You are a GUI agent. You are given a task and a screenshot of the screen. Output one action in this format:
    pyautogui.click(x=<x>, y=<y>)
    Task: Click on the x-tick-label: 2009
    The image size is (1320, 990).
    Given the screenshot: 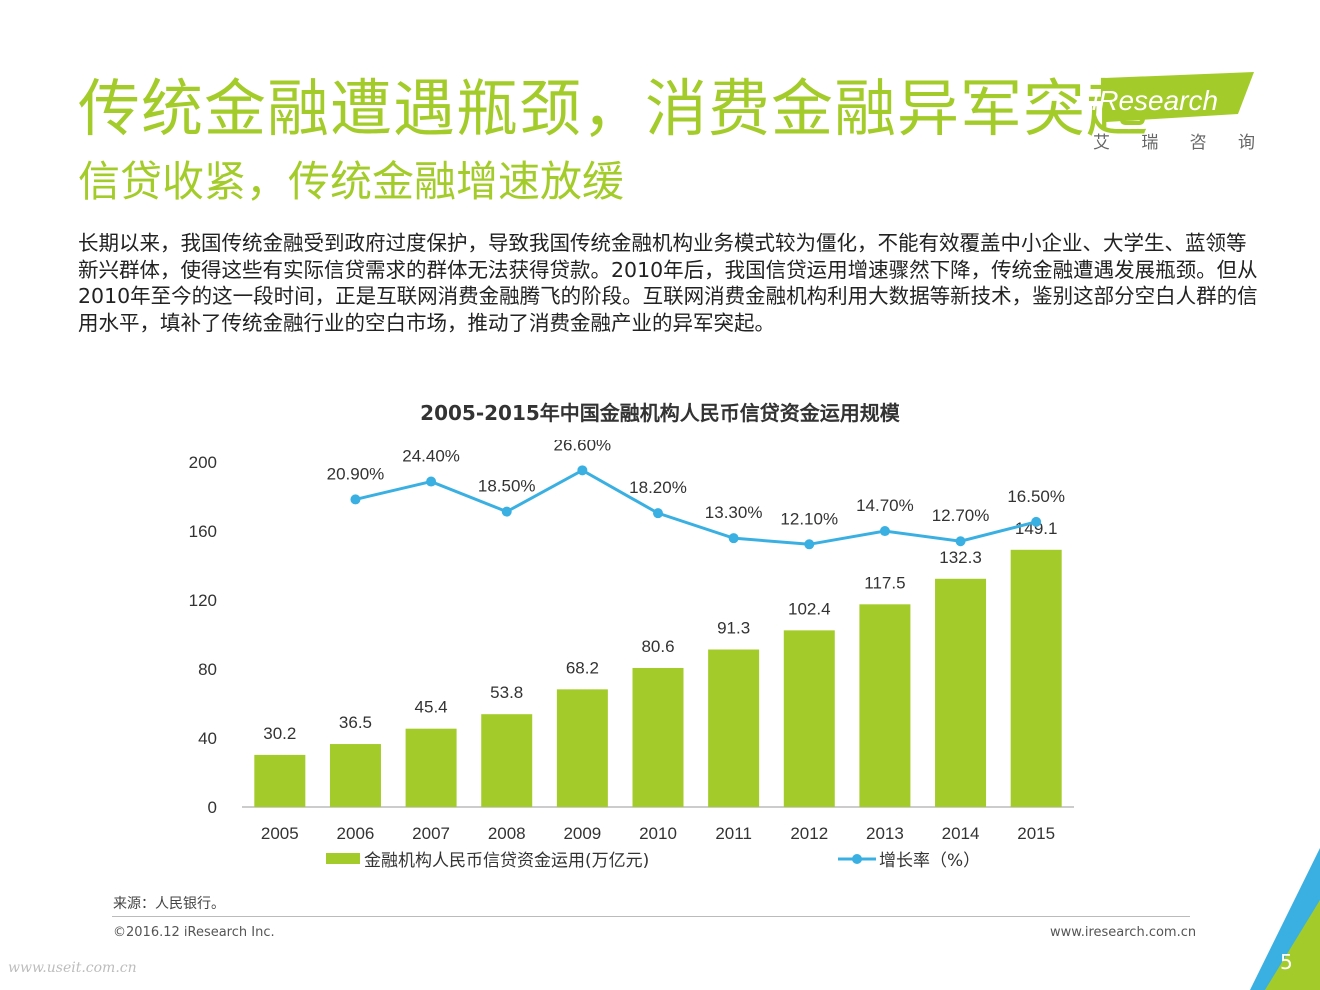 What is the action you would take?
    pyautogui.click(x=582, y=833)
    